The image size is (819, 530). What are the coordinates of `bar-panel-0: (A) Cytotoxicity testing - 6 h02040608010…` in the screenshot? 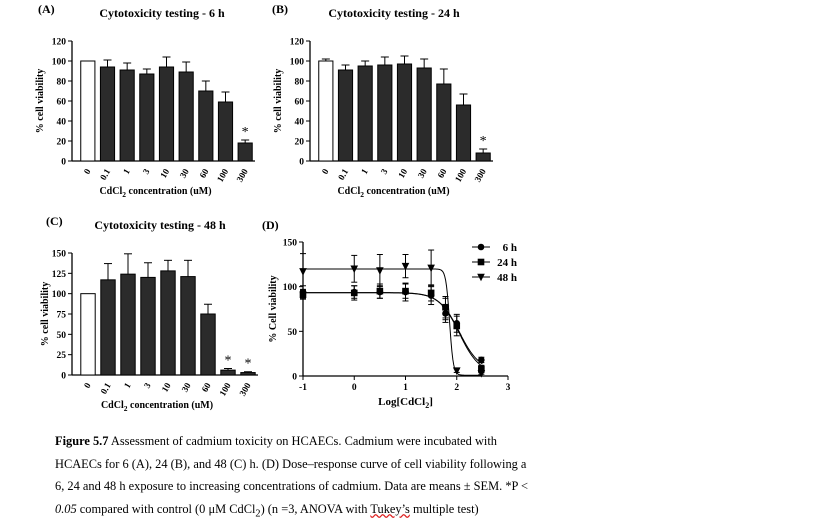 It's located at (145, 100).